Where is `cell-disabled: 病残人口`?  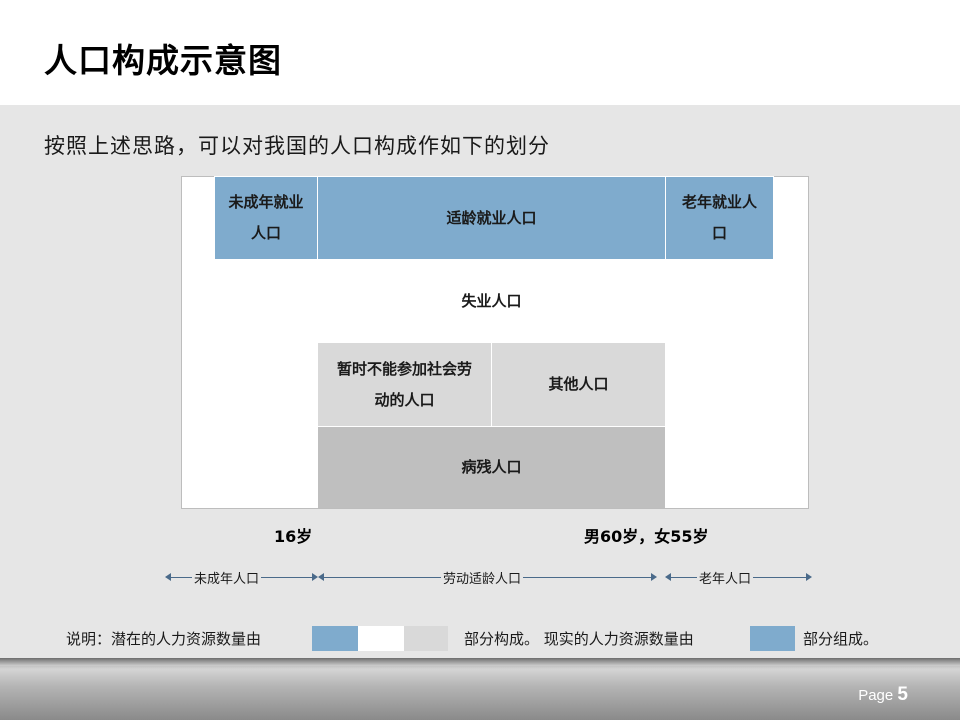
cell-disabled: 病残人口 is located at coordinates (491, 467).